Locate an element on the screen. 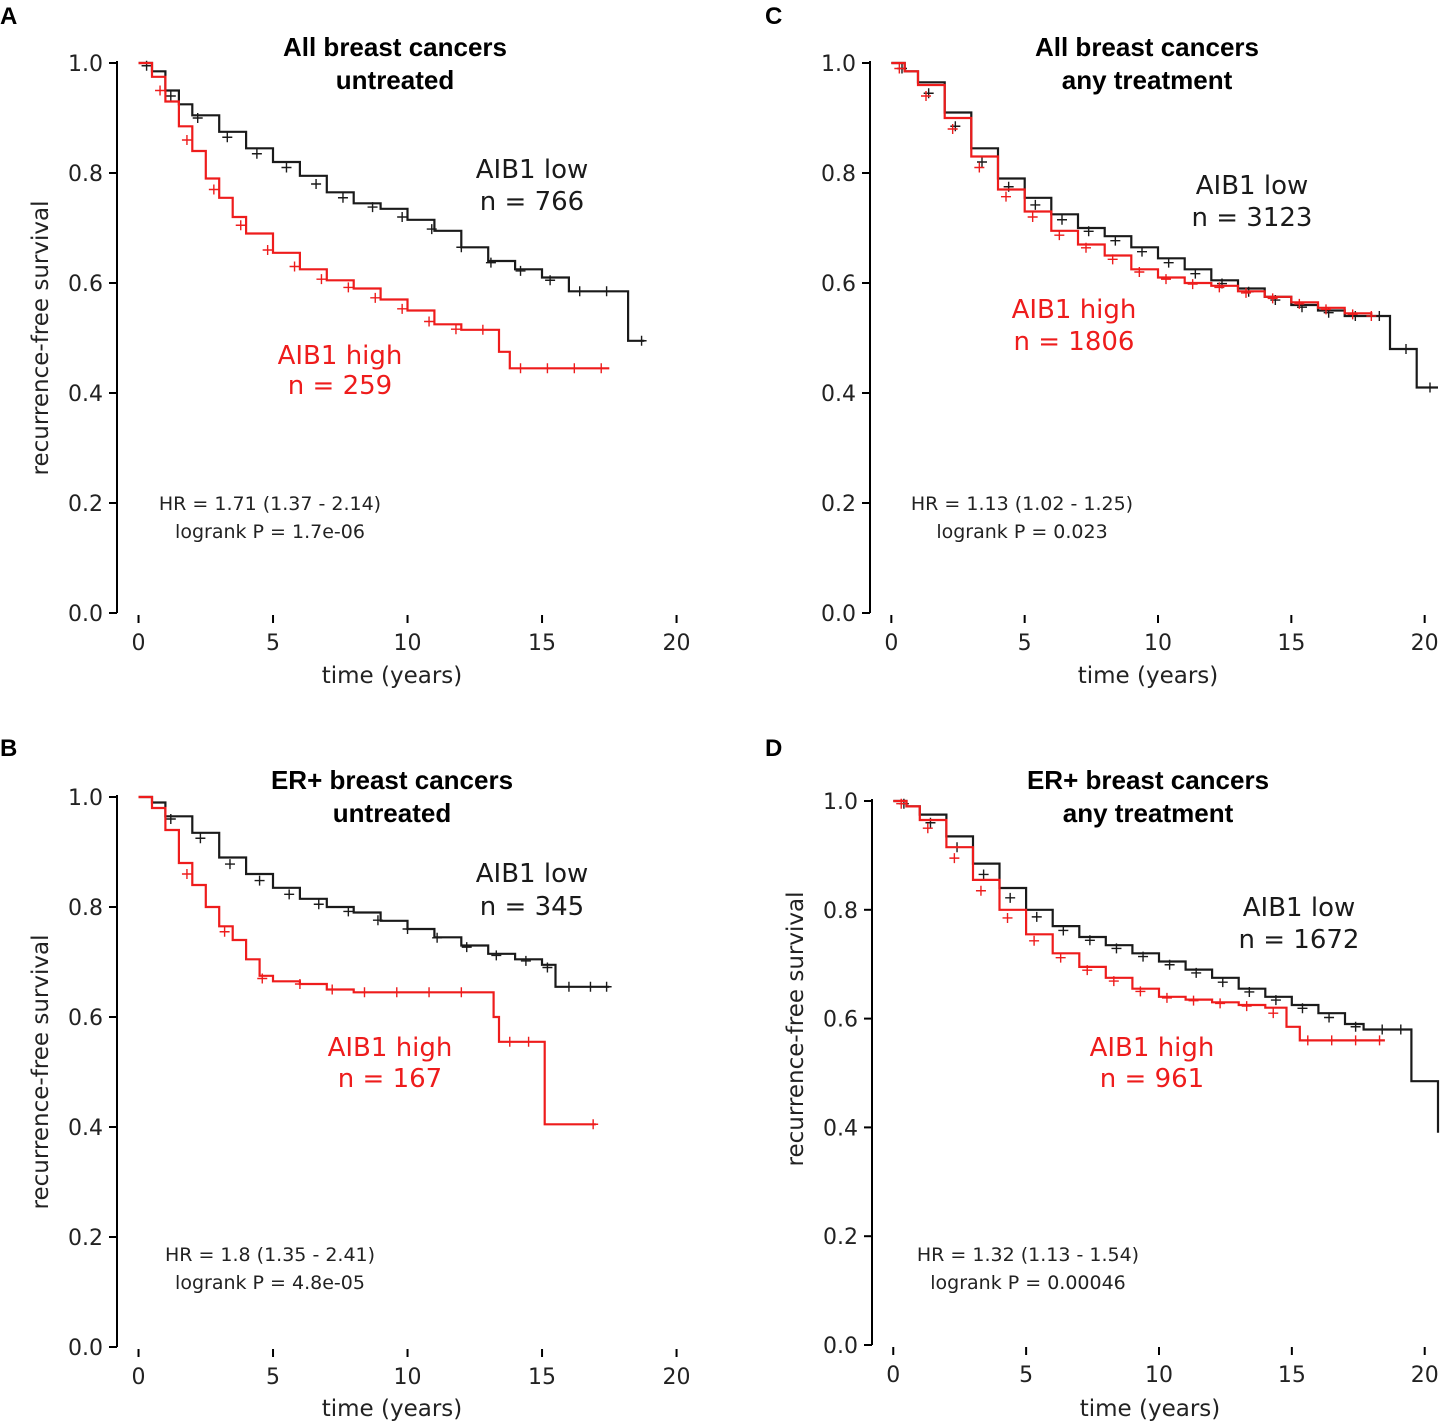  chart-title-line-1: All breast cancers is located at coordinates (395, 47).